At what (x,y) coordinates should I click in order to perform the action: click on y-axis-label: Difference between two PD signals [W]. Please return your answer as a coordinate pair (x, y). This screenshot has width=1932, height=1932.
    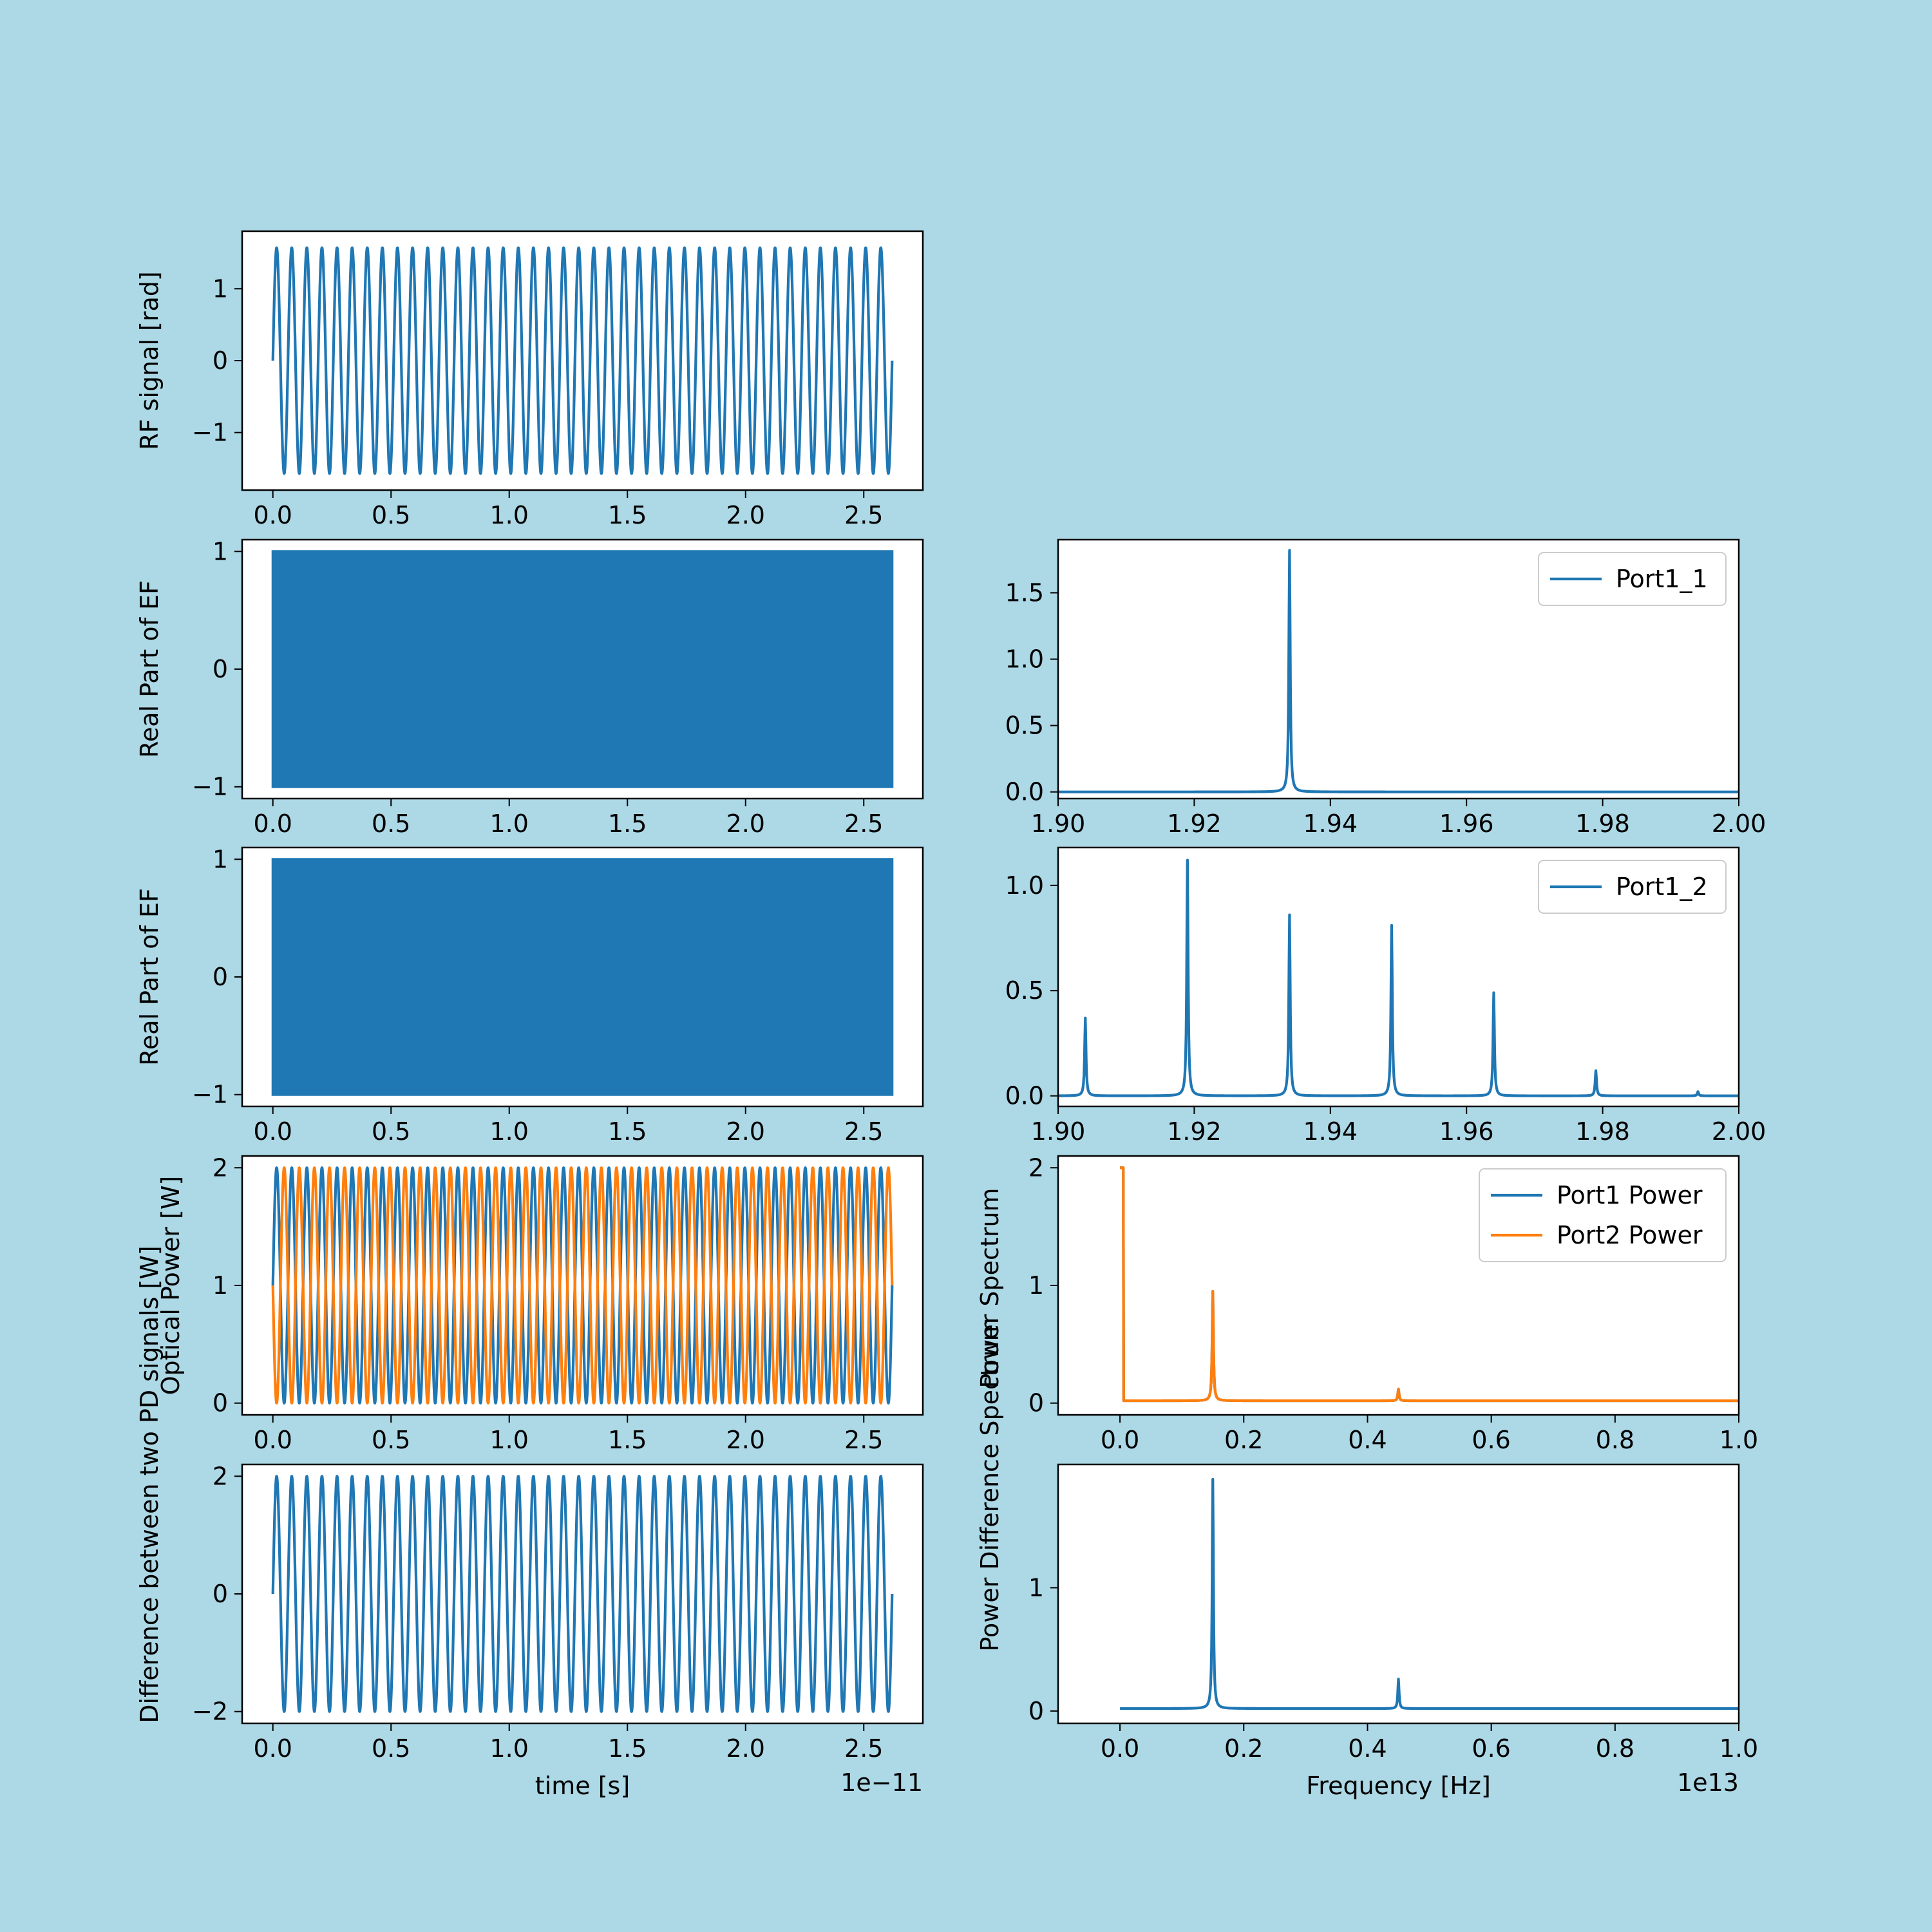
    Looking at the image, I should click on (149, 1484).